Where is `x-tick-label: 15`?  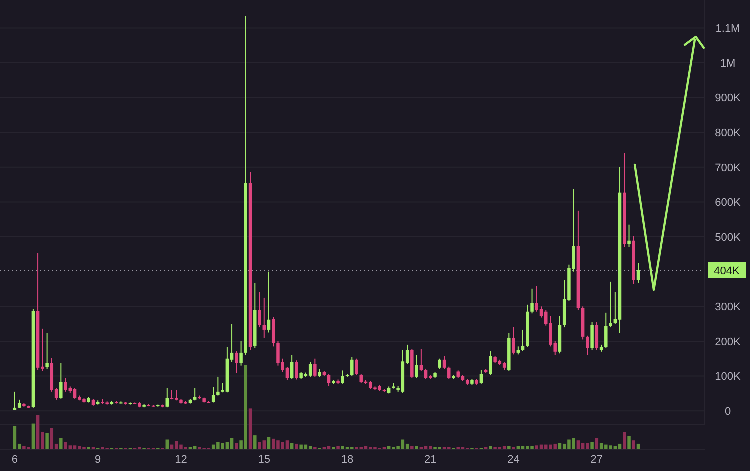
x-tick-label: 15 is located at coordinates (264, 460).